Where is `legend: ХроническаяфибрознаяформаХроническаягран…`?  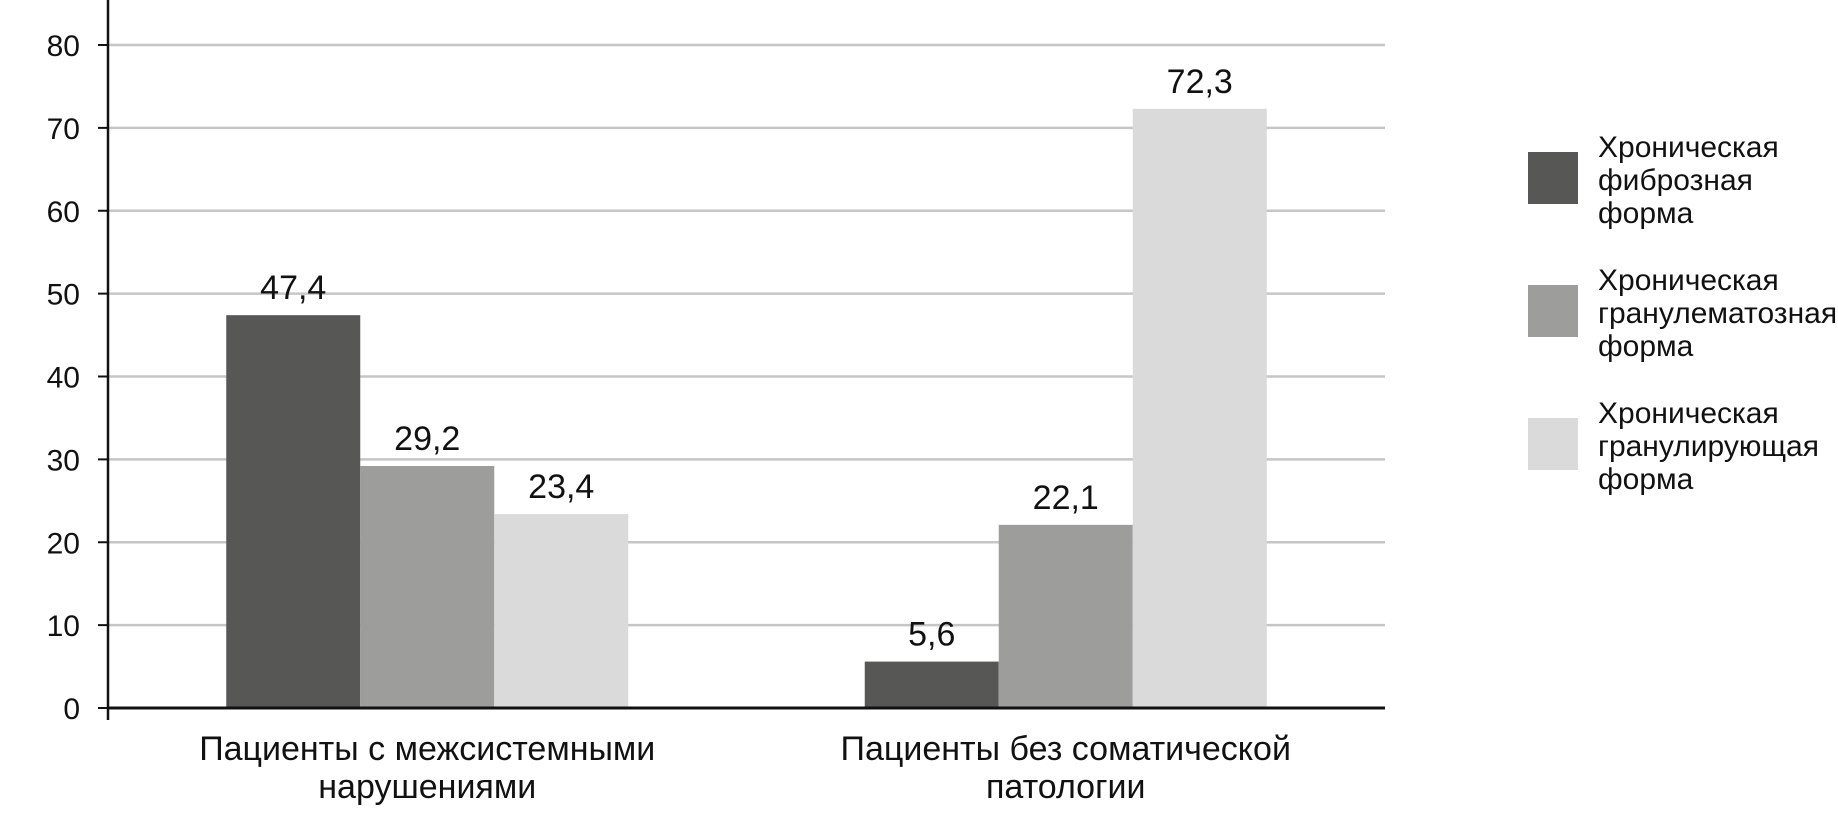
legend: ХроническаяфибрознаяформаХроническаягран… is located at coordinates (1682, 313).